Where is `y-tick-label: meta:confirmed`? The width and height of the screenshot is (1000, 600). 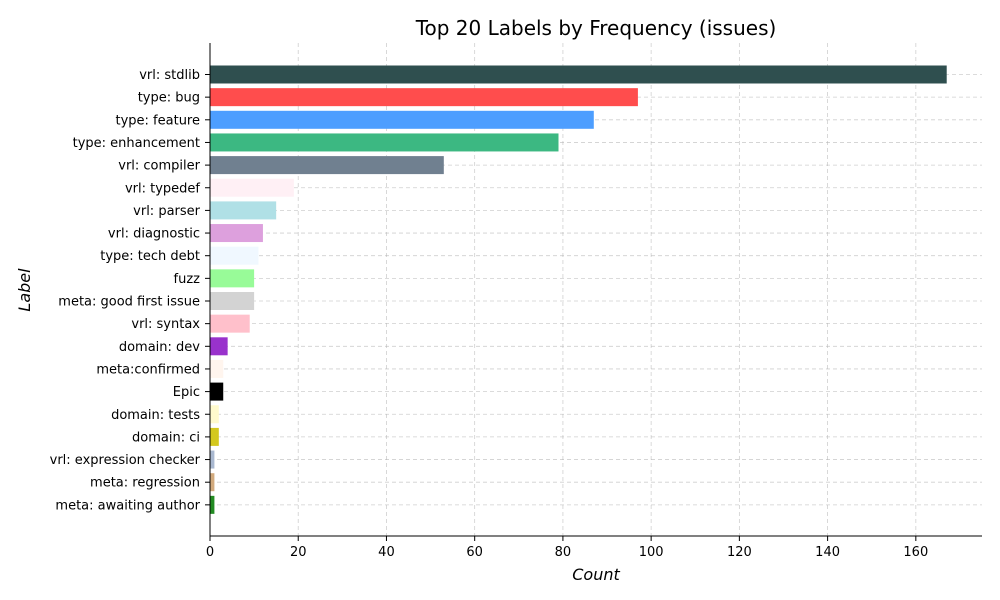 y-tick-label: meta:confirmed is located at coordinates (148, 369).